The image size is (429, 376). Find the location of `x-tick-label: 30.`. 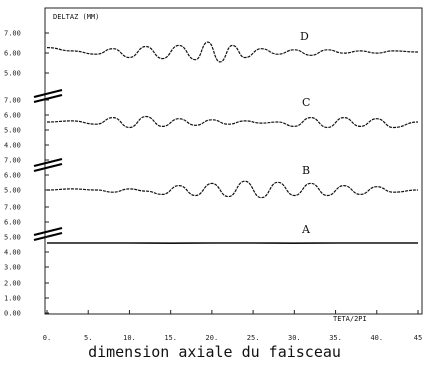

x-tick-label: 30. is located at coordinates (294, 338).